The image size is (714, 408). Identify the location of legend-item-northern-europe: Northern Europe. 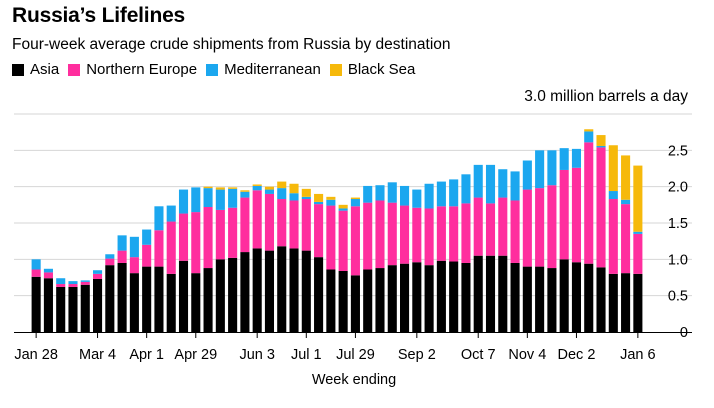
(132, 69).